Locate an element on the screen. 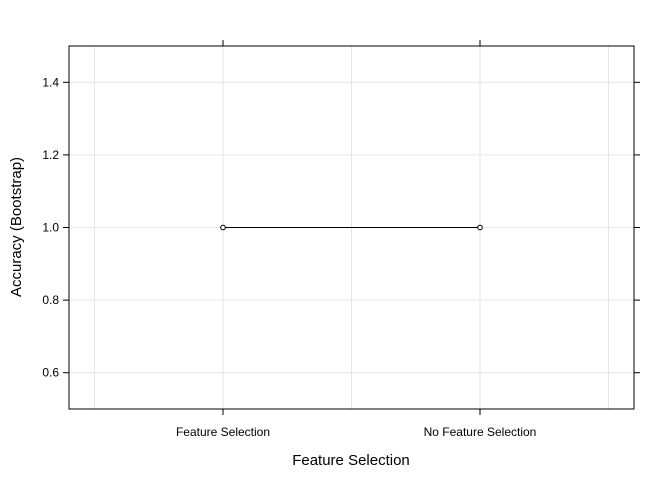 This screenshot has height=480, width=672. x-axis-title: Feature Selection is located at coordinates (351, 460).